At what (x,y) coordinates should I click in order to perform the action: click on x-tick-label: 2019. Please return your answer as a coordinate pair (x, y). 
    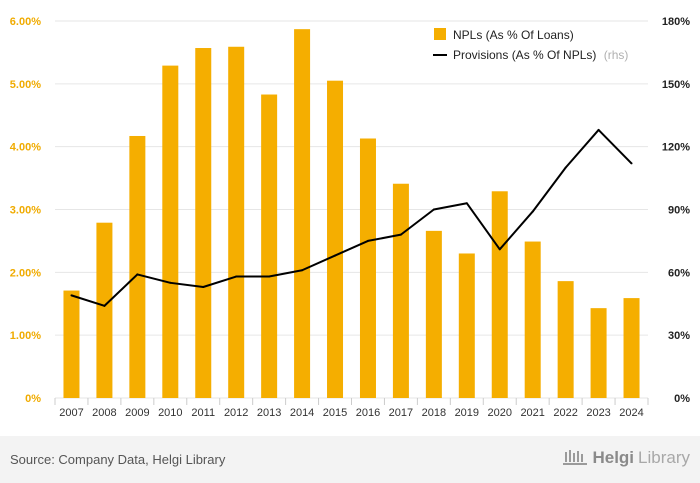
    Looking at the image, I should click on (467, 413).